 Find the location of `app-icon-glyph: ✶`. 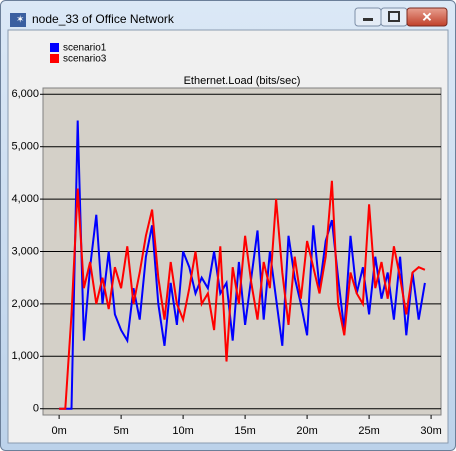

app-icon-glyph: ✶ is located at coordinates (20, 20).